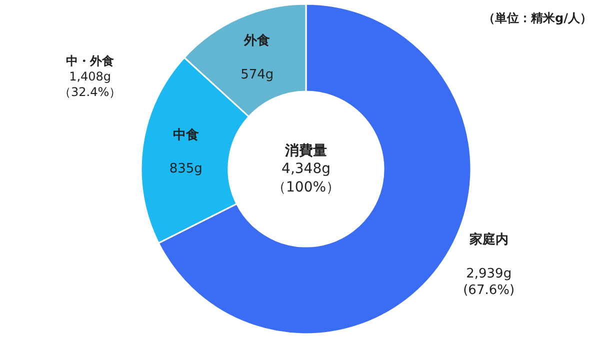  What do you see at coordinates (488, 239) in the screenshot?
I see `slice-label: 家庭内` at bounding box center [488, 239].